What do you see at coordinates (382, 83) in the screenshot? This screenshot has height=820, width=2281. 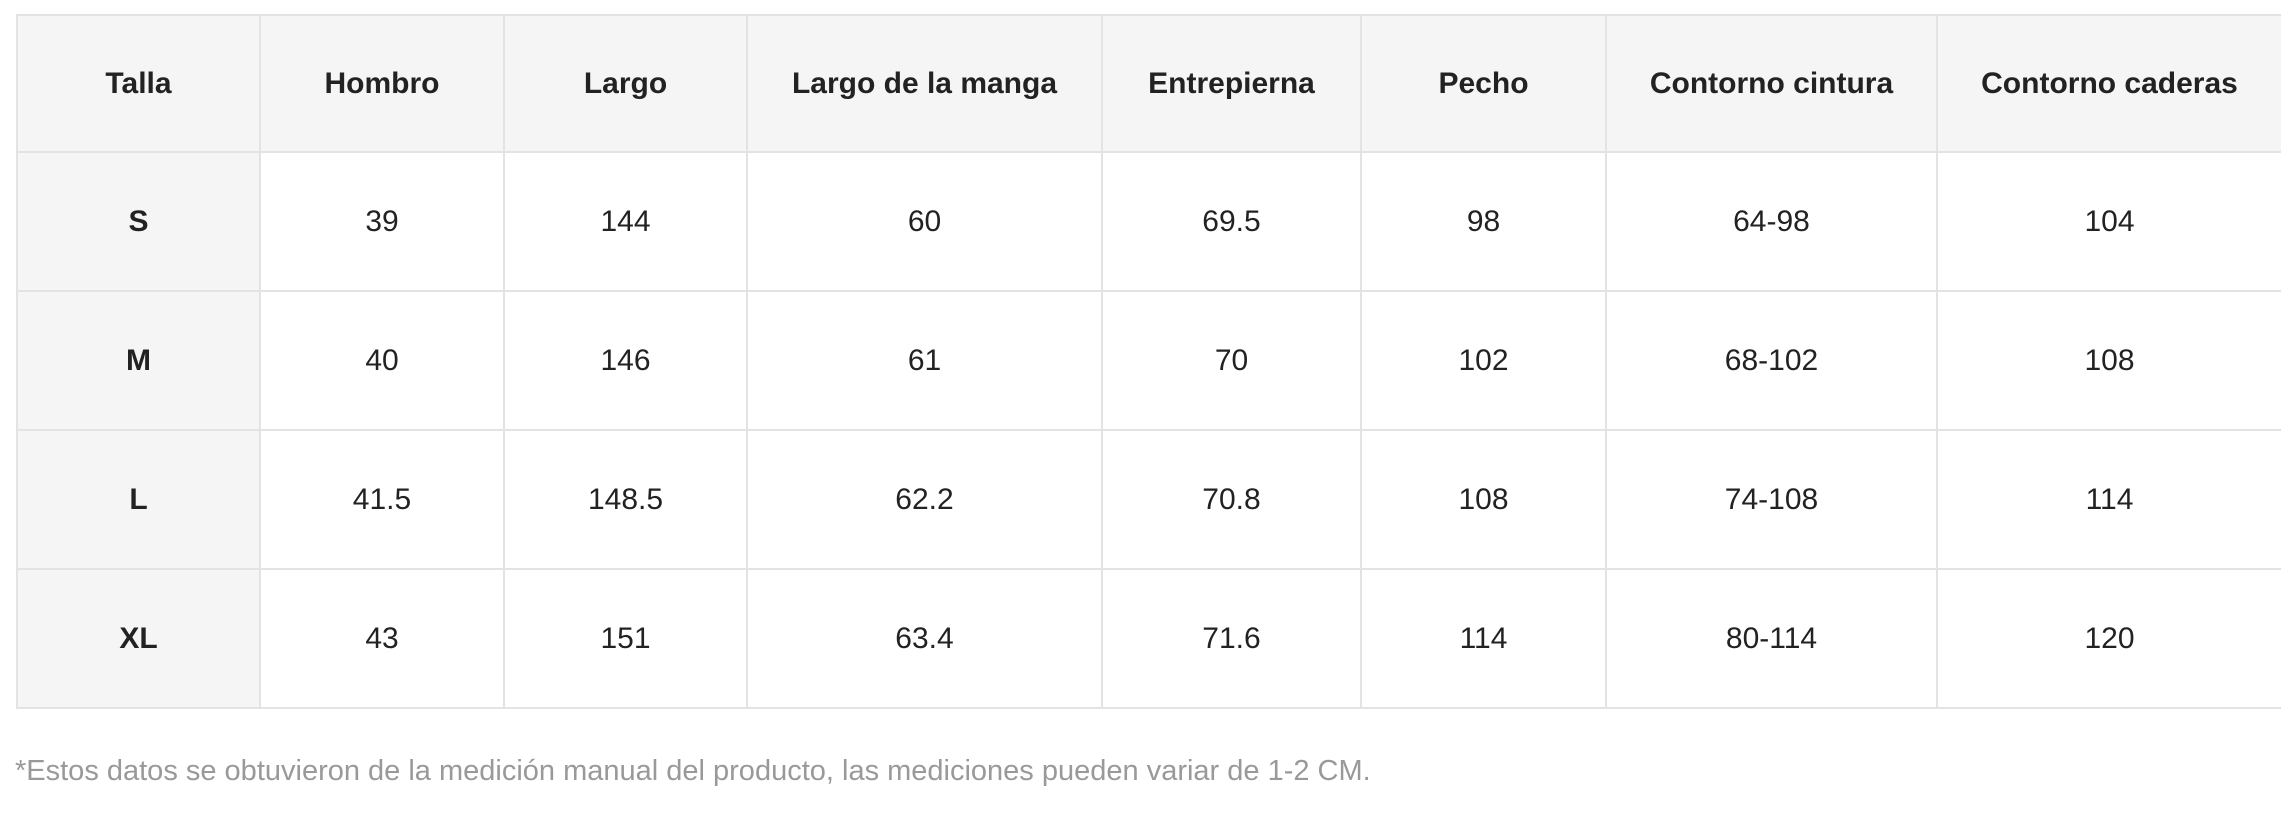 I see `header-cell: Hombro` at bounding box center [382, 83].